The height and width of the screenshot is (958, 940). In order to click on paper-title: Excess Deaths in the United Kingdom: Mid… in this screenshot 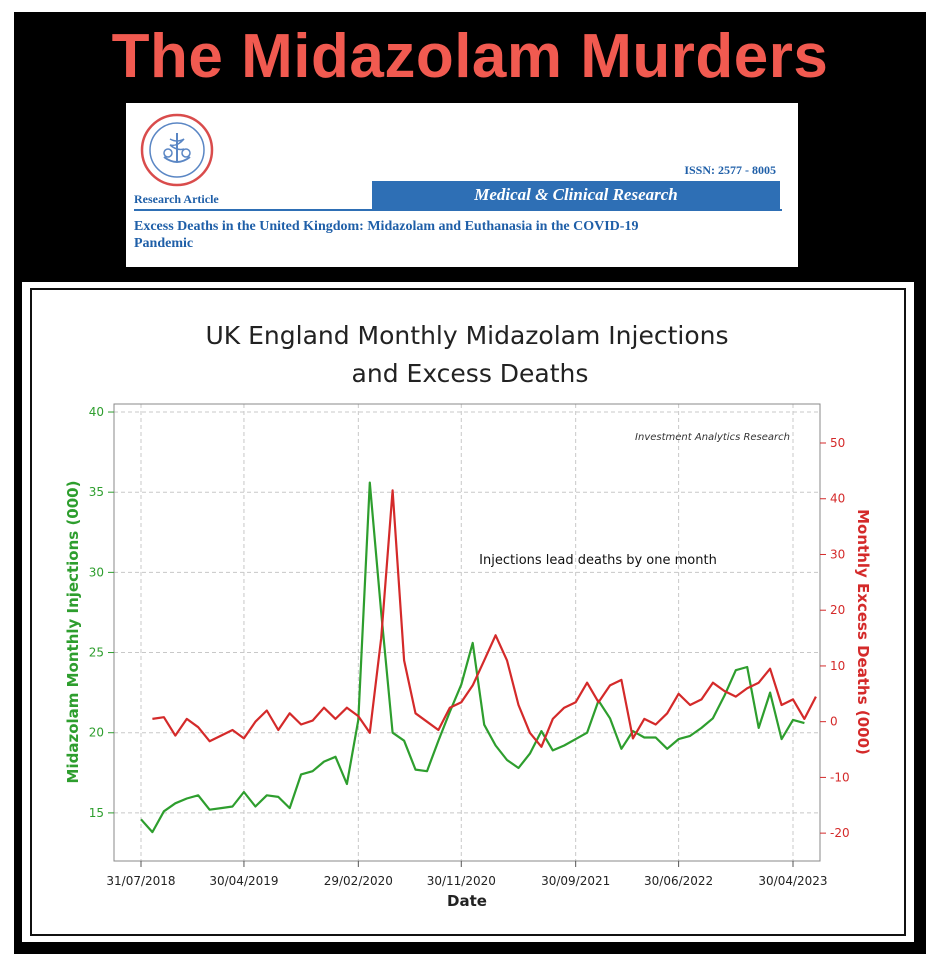, I will do `click(459, 235)`.